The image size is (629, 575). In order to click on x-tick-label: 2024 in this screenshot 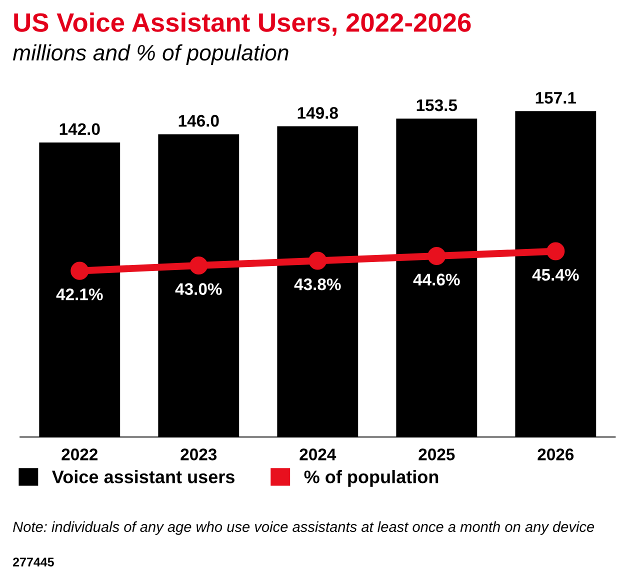, I will do `click(318, 454)`.